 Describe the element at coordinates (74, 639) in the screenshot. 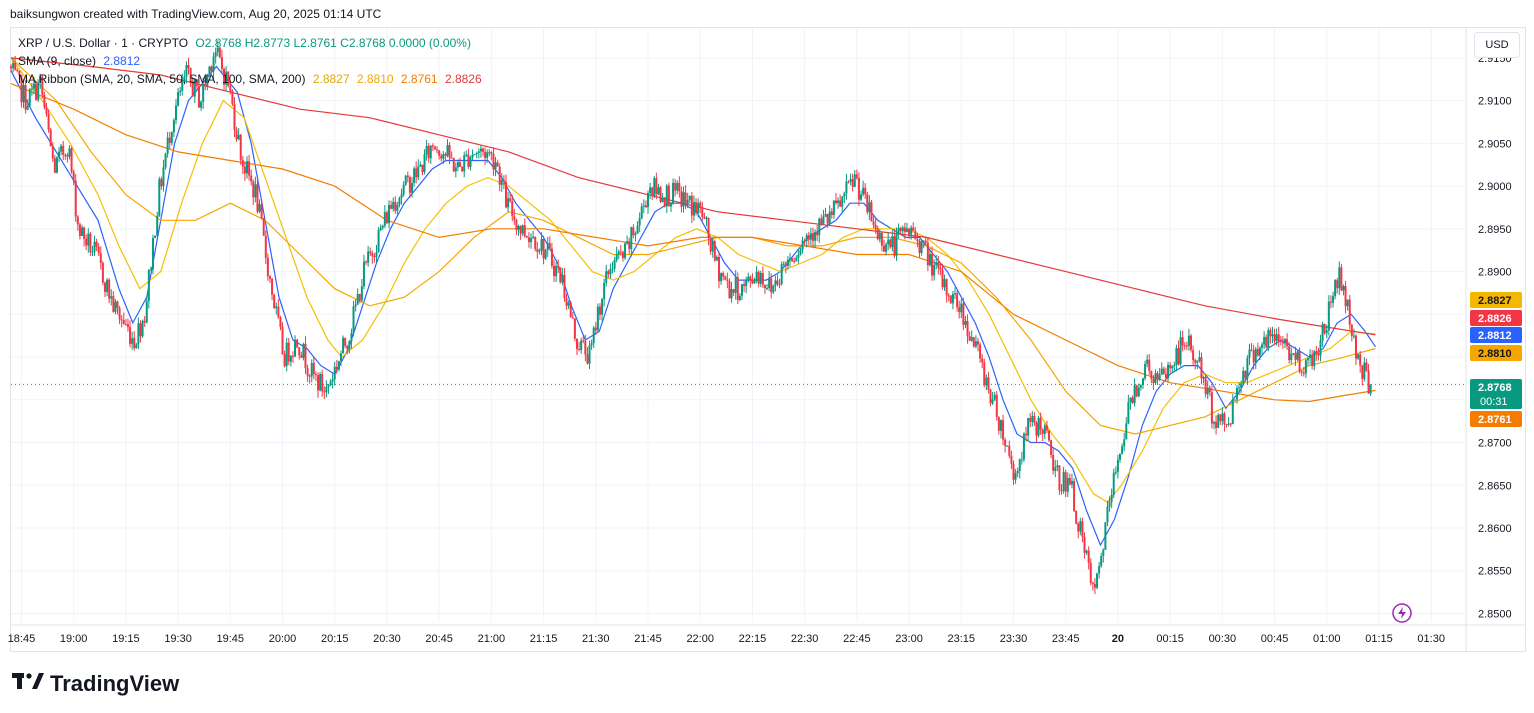

I see `x-tick-label: 19:00` at that location.